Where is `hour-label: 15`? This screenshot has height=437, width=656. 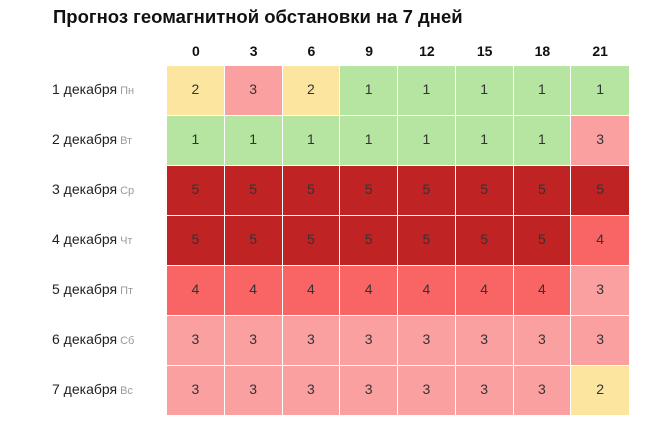
hour-label: 15 is located at coordinates (484, 51).